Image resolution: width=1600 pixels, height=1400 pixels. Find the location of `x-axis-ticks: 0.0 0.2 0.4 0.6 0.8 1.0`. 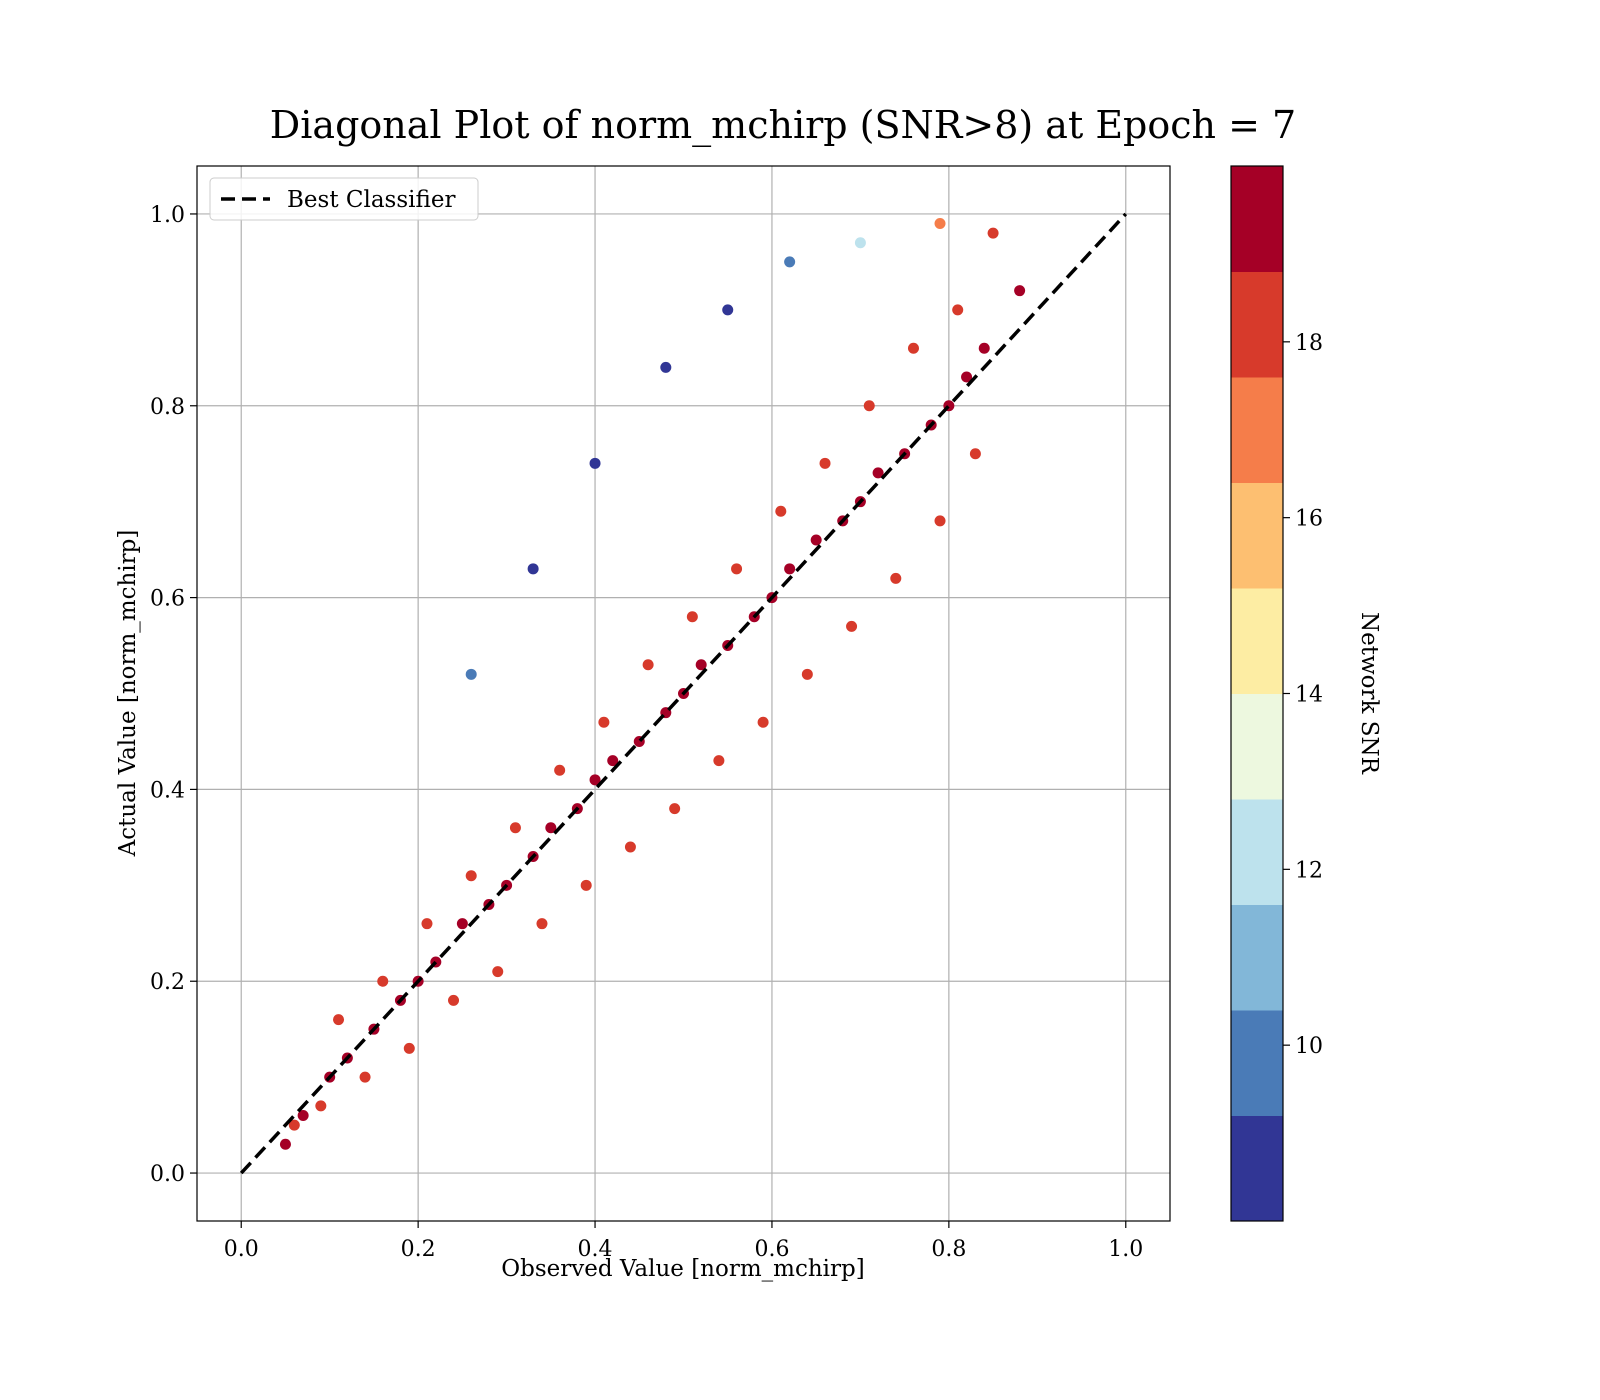

x-axis-ticks: 0.0 0.2 0.4 0.6 0.8 1.0 is located at coordinates (683, 1241).